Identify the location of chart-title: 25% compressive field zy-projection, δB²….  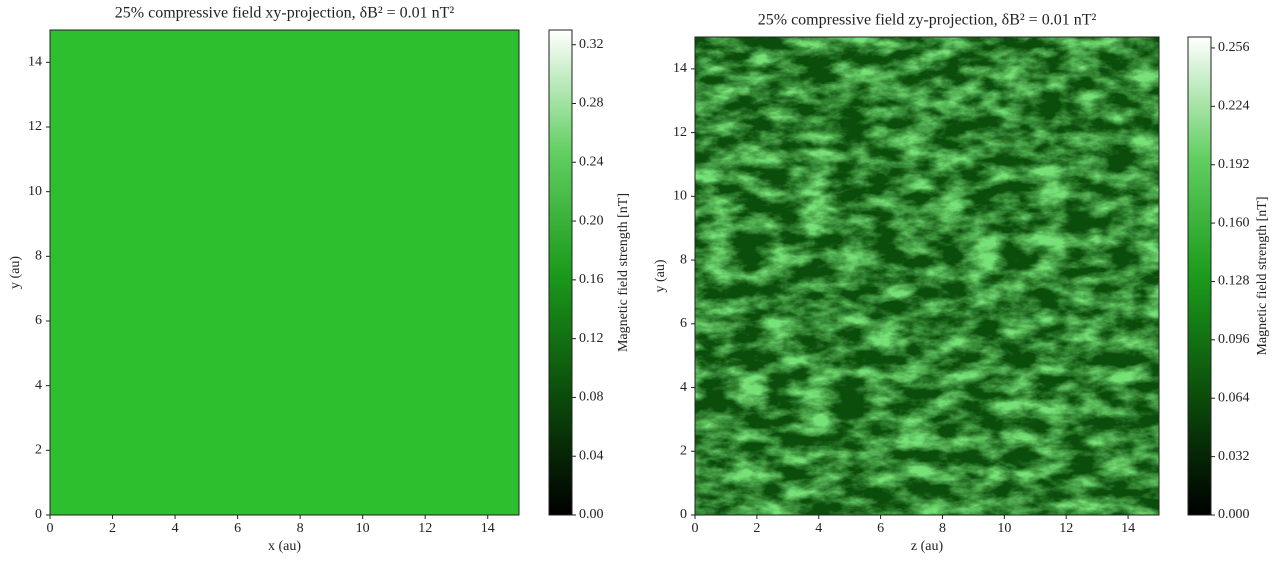
(927, 20).